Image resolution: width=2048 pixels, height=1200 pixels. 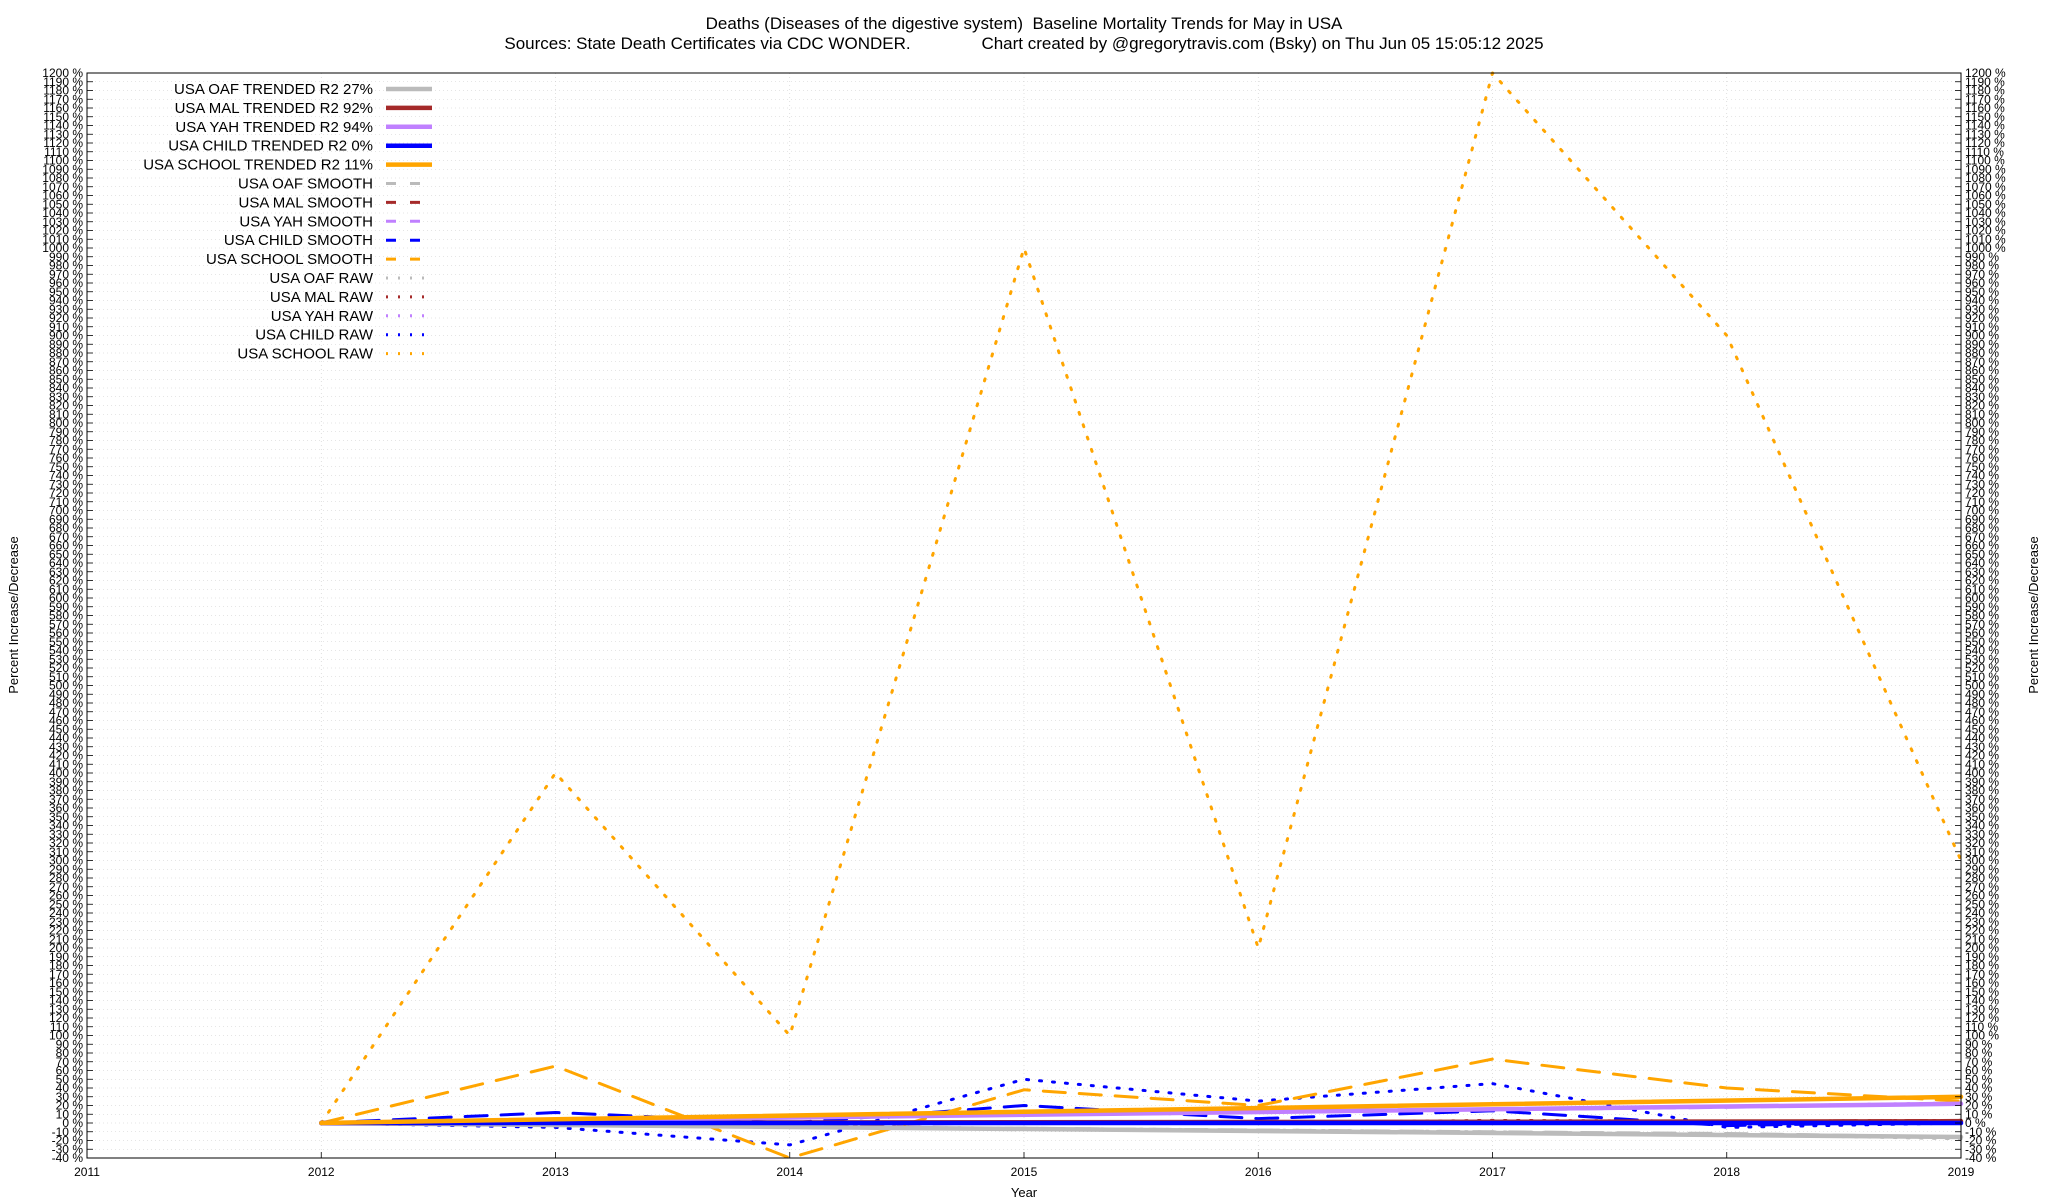 What do you see at coordinates (66, 913) in the screenshot?
I see `y-tick-label: 240 %` at bounding box center [66, 913].